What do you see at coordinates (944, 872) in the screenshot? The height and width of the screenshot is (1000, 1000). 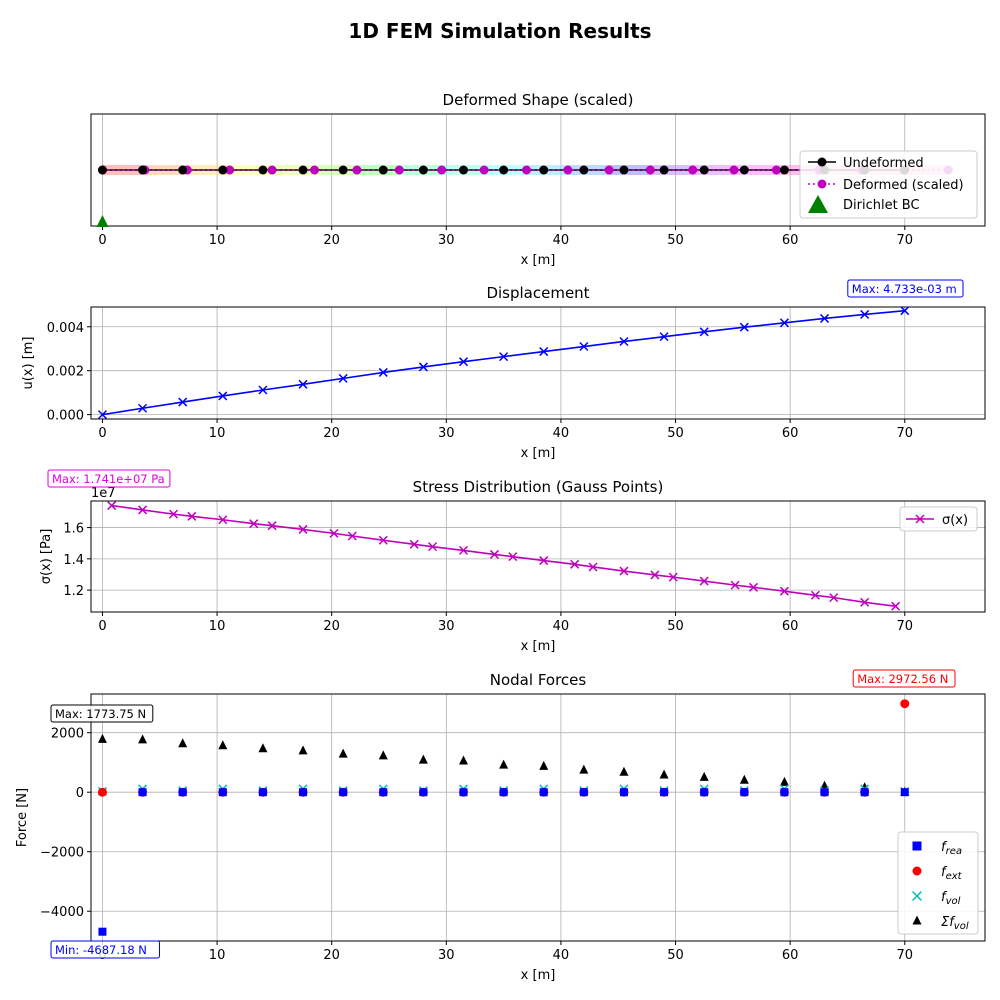 I see `legend-f-ext-label-main: f` at bounding box center [944, 872].